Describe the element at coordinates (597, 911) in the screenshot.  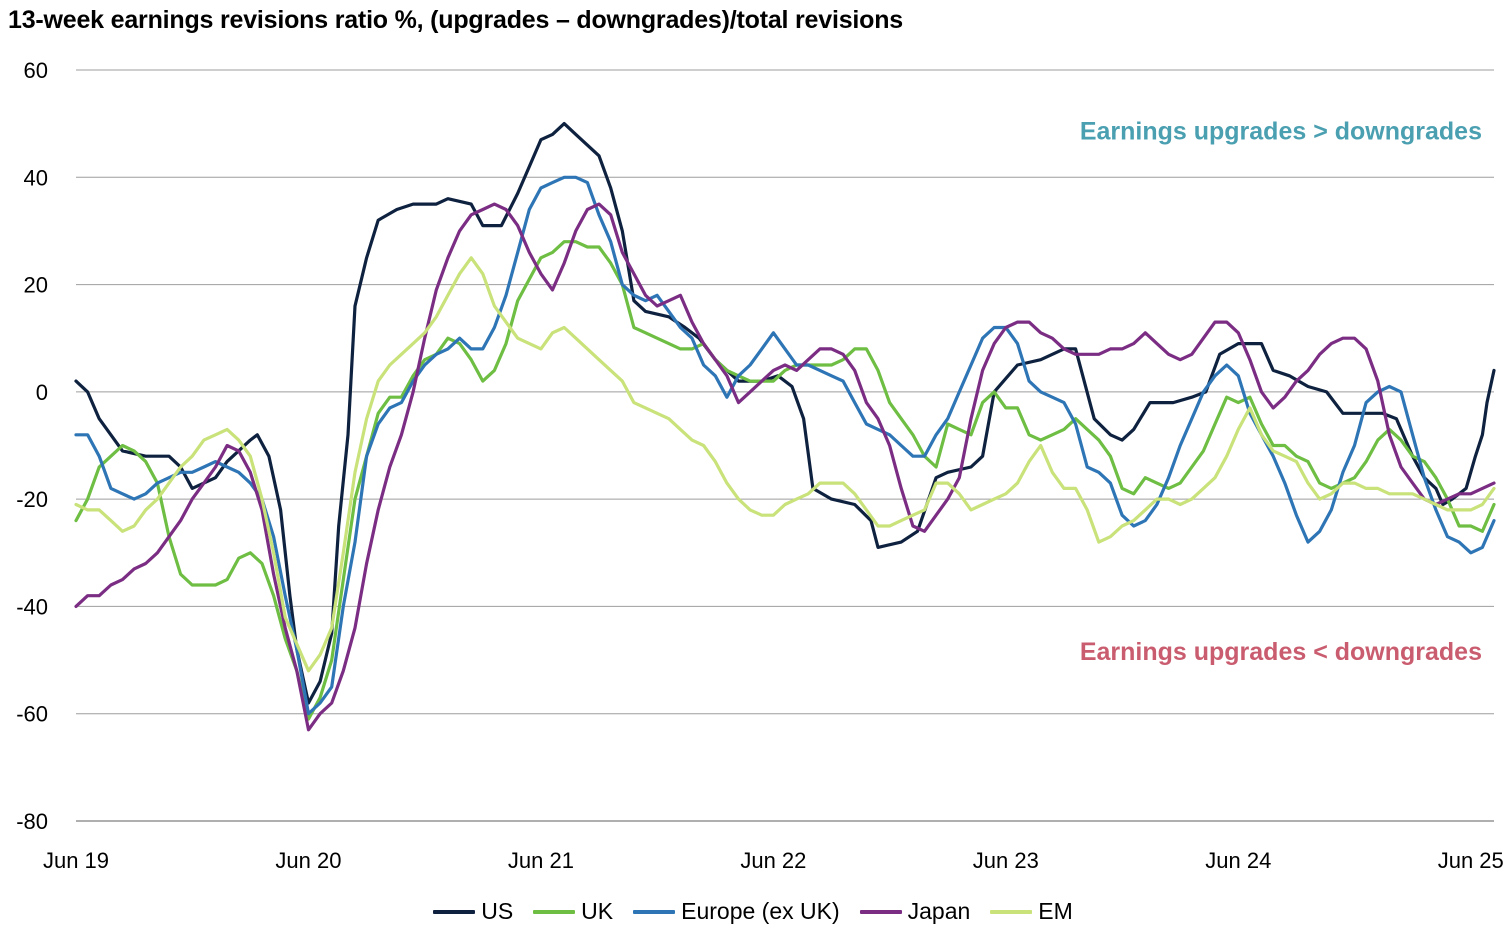
I see `legend-label: UK` at that location.